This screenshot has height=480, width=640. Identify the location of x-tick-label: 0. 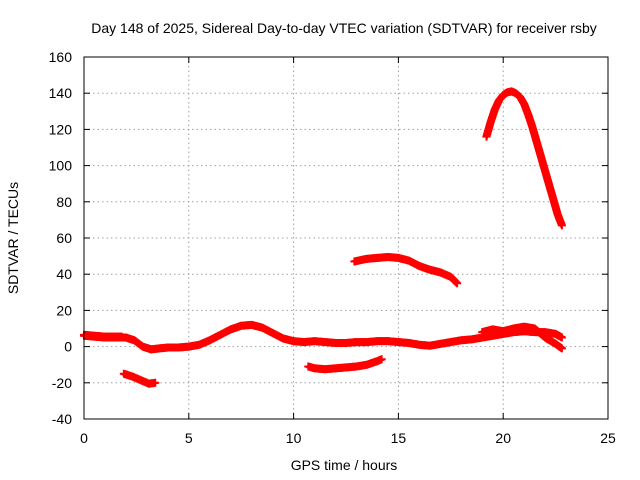
(84, 438).